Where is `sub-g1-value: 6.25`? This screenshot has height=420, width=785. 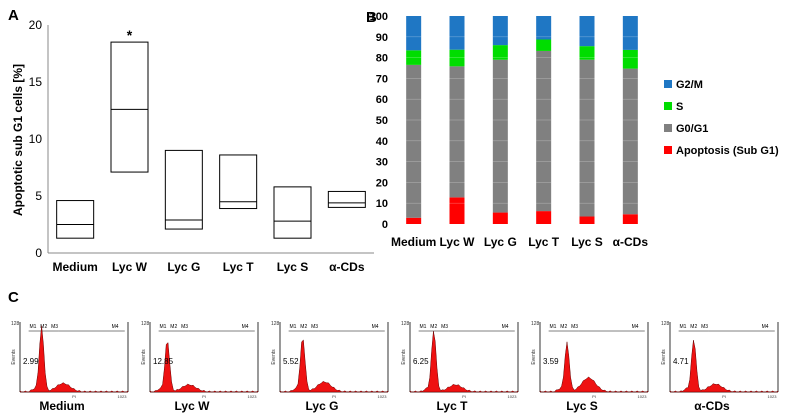 sub-g1-value: 6.25 is located at coordinates (421, 361).